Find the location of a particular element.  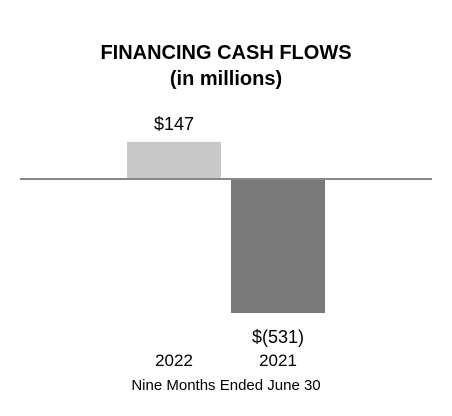

x-tick-label-2022: 2022 is located at coordinates (174, 360).